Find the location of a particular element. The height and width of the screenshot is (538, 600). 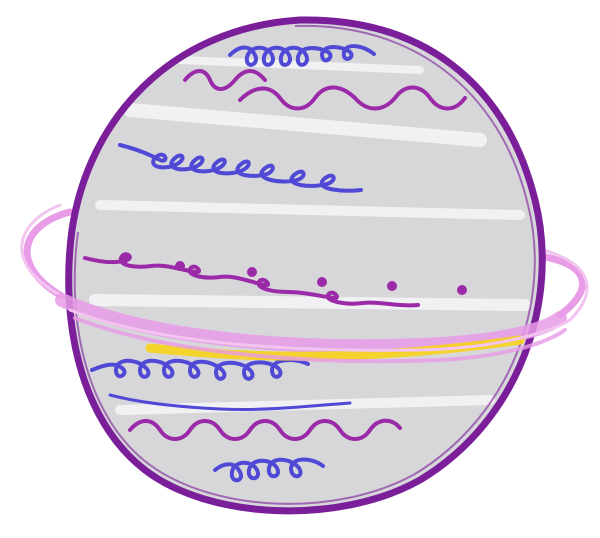

ring-back-right-stroke is located at coordinates (556, 285).